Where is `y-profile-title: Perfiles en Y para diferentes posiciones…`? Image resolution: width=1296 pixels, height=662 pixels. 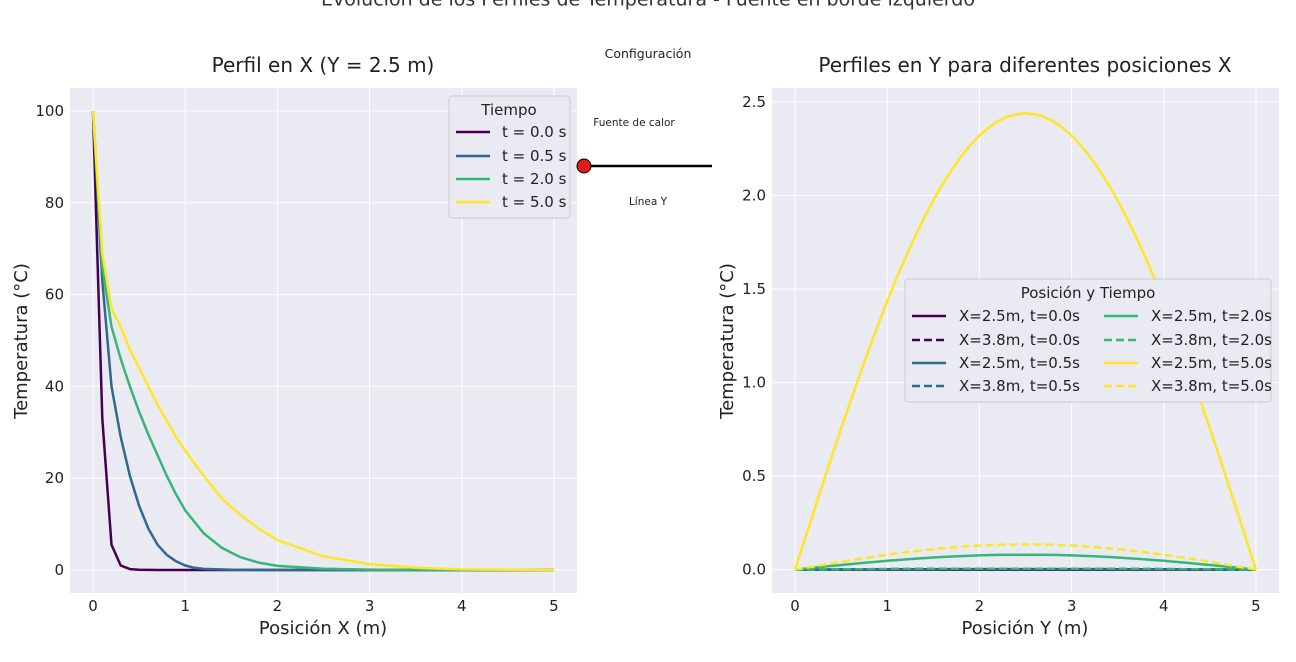
y-profile-title: Perfiles en Y para diferentes posiciones… is located at coordinates (1025, 65).